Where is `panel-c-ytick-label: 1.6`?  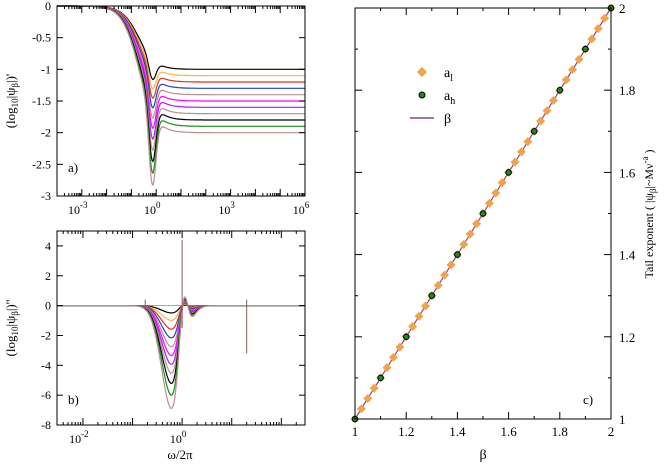
panel-c-ytick-label: 1.6 is located at coordinates (627, 172).